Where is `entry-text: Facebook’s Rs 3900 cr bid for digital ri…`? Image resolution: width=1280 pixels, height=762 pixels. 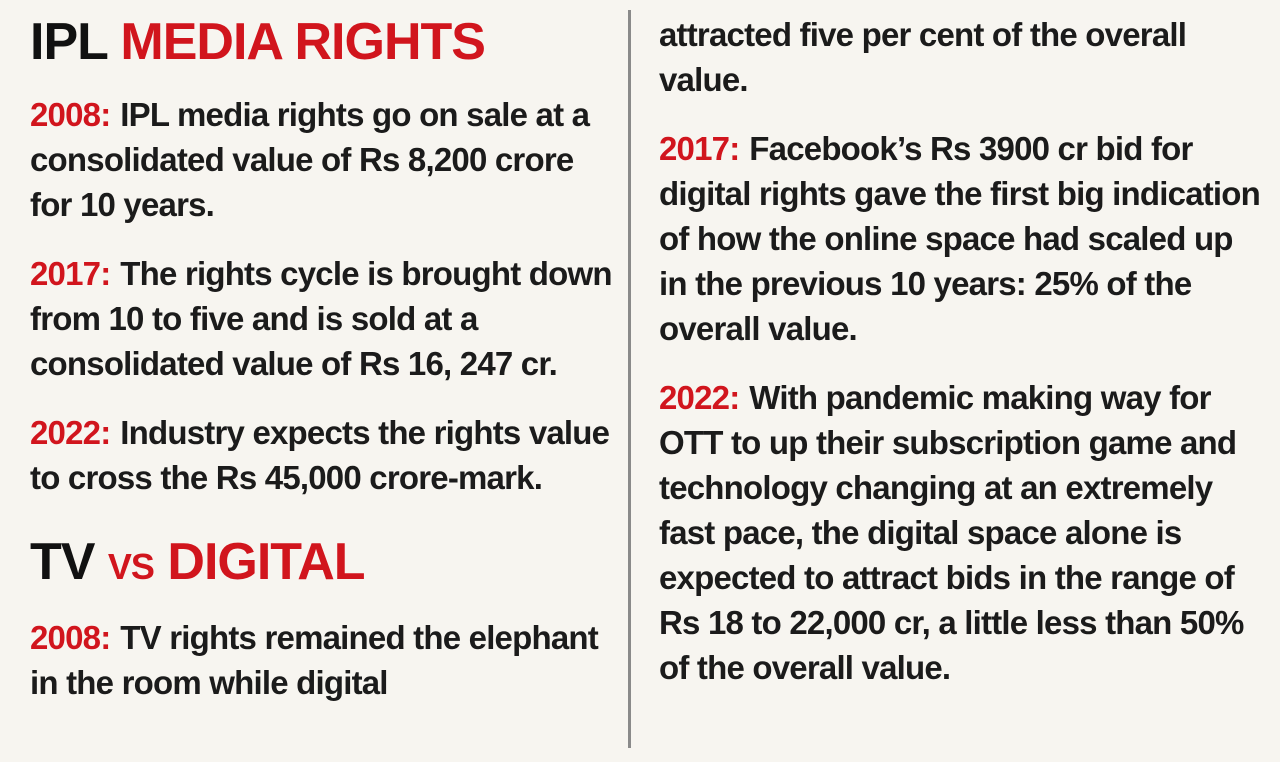
entry-text: Facebook’s Rs 3900 cr bid for digital ri… is located at coordinates (960, 238).